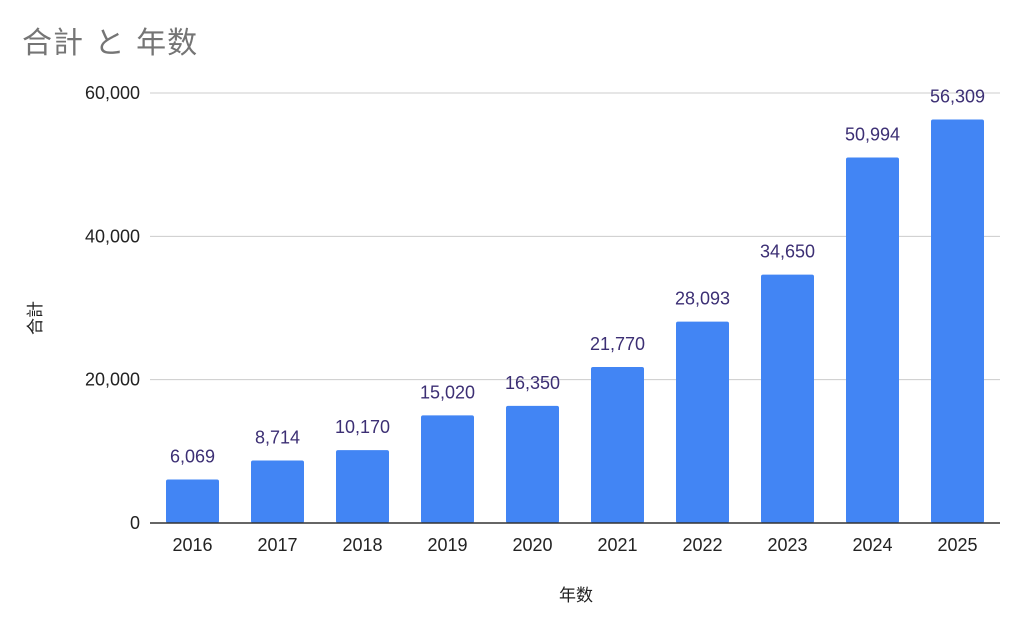  I want to click on y-axis-tick-labels: 0 20,000 40,000 60,000, so click(112, 308).